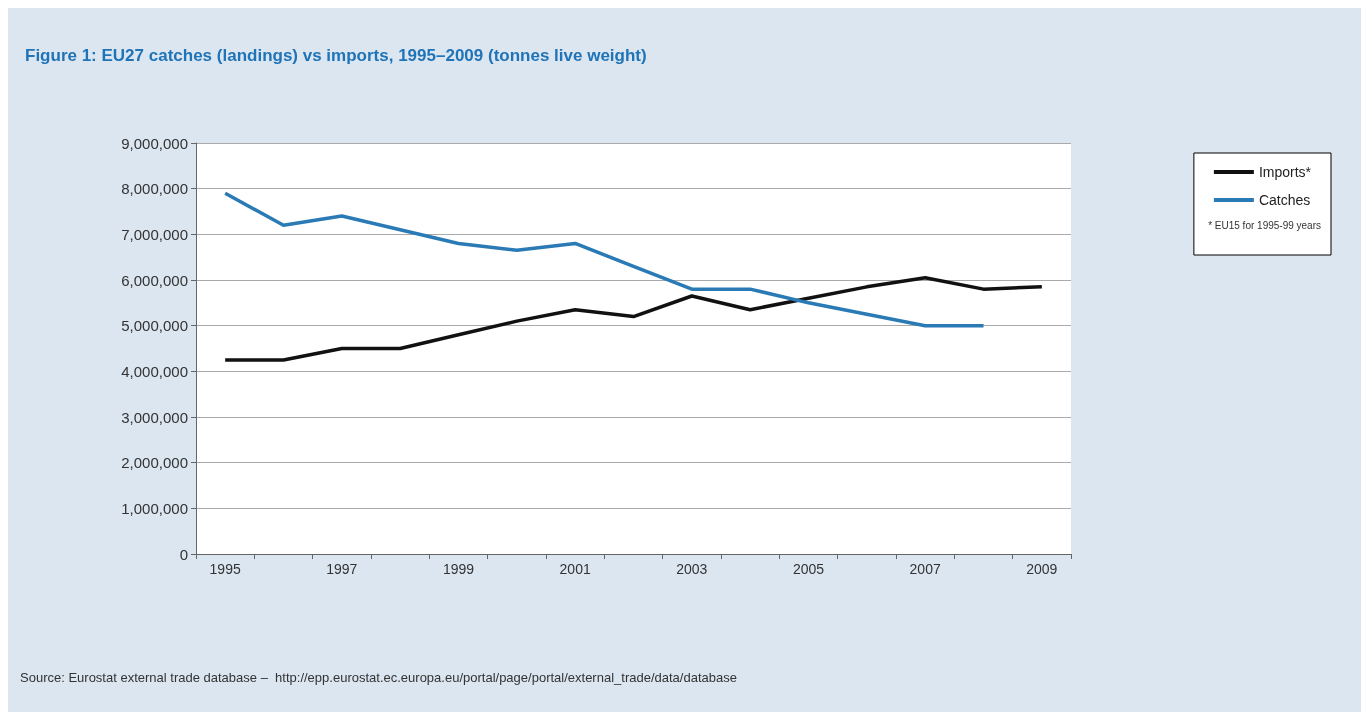  I want to click on y-tick-label: 6,000,000, so click(154, 280).